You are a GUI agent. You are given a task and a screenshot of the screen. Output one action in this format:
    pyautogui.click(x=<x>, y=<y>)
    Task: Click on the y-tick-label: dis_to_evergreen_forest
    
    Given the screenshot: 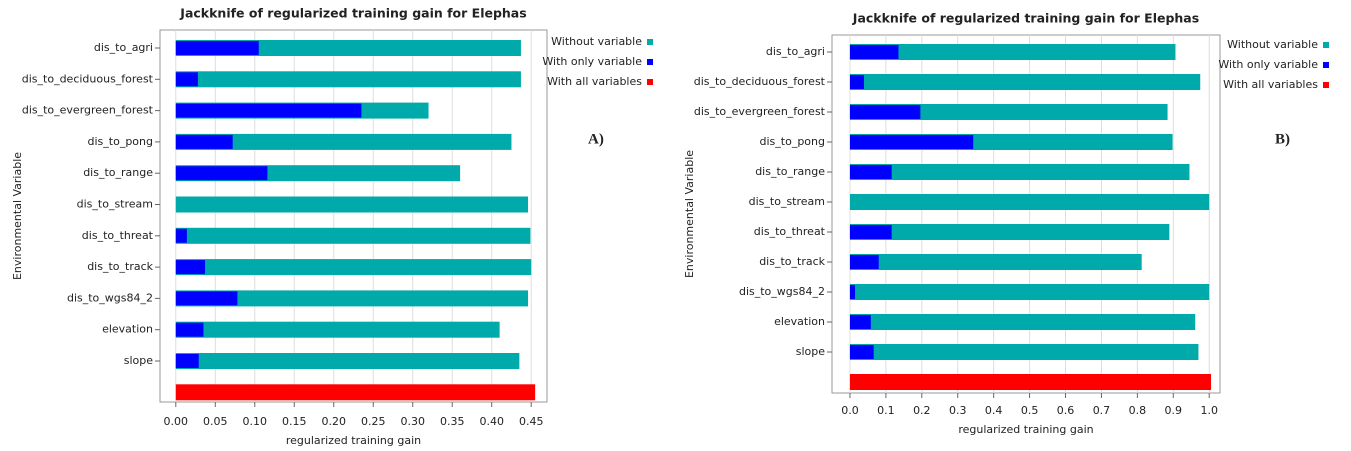 What is the action you would take?
    pyautogui.click(x=760, y=111)
    